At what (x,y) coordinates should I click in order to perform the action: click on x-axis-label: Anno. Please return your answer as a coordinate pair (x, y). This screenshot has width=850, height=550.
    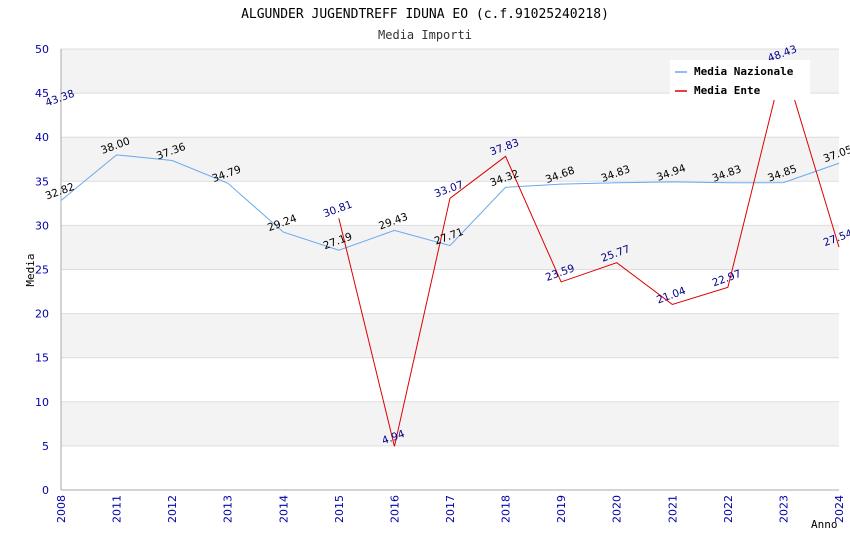
    Looking at the image, I should click on (824, 524).